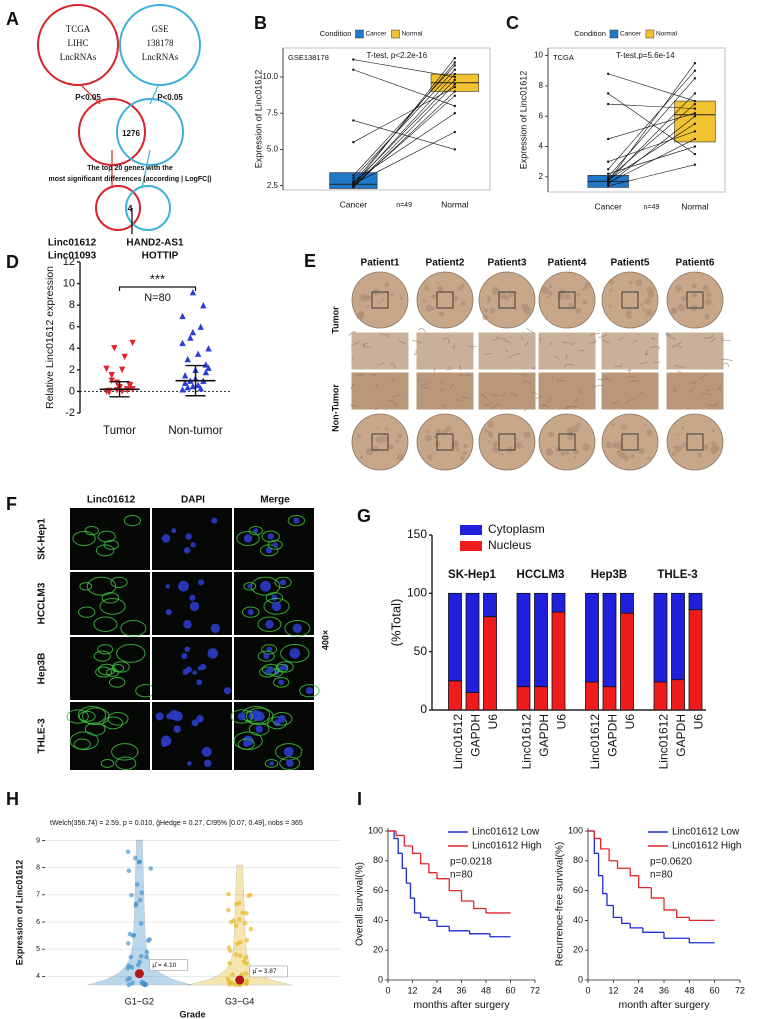 Image resolution: width=758 pixels, height=1019 pixels. I want to click on venn-set-label: 138178, so click(161, 43).